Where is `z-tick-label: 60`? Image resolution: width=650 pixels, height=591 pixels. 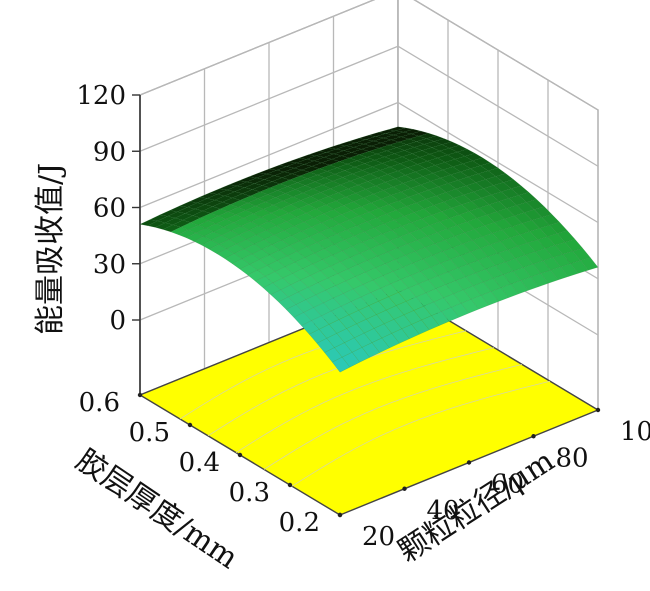
z-tick-label: 60 is located at coordinates (109, 209).